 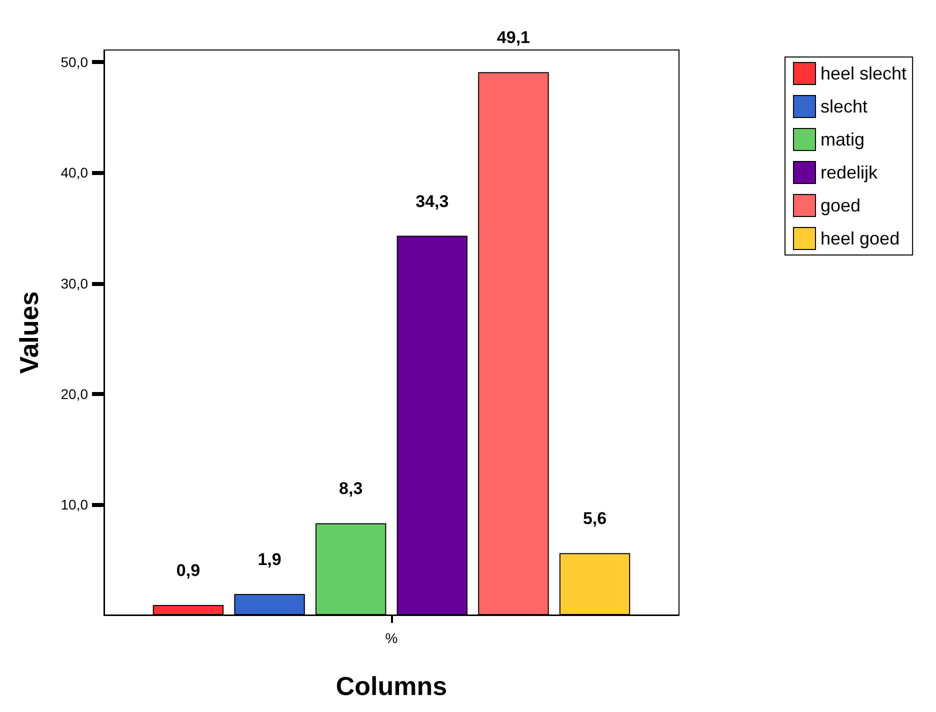 I want to click on legend-label: slecht, so click(x=844, y=106).